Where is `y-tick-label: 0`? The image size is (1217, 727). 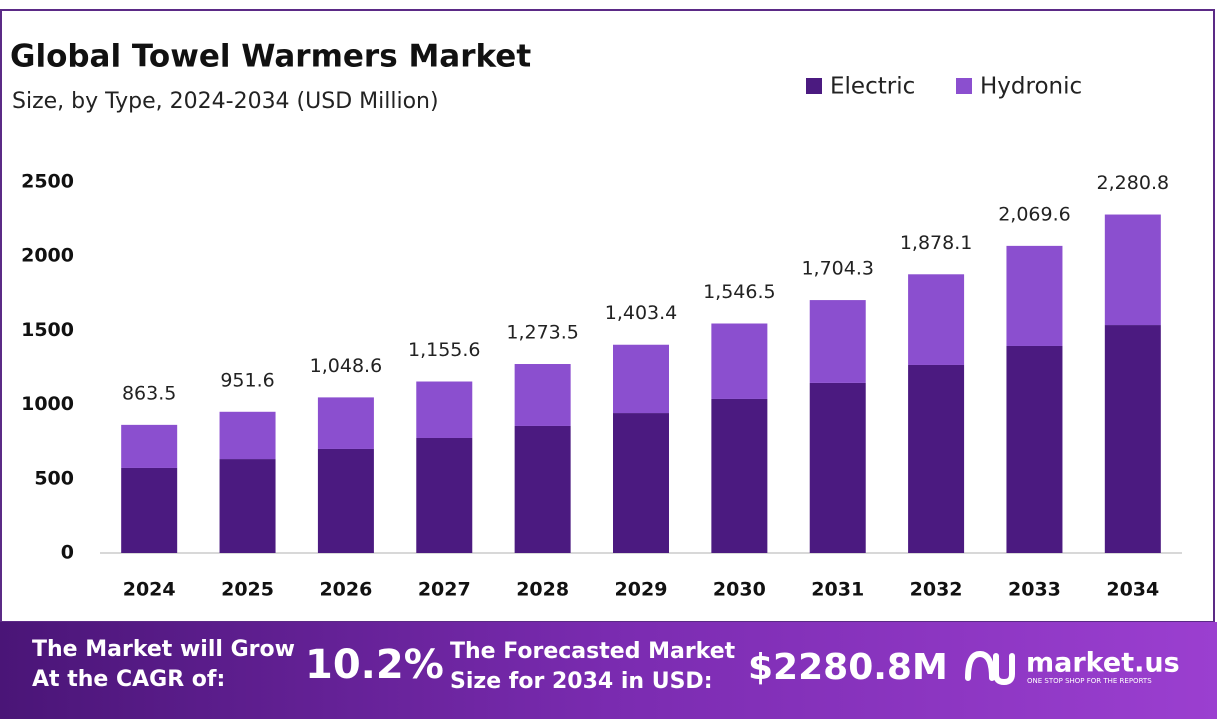 y-tick-label: 0 is located at coordinates (67, 553).